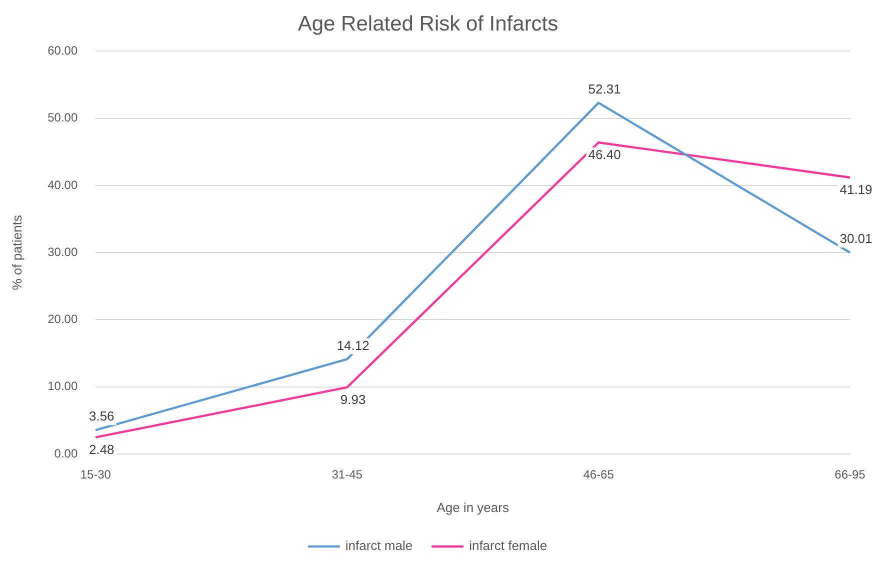  I want to click on y-tick-label: 20.00, so click(63, 319).